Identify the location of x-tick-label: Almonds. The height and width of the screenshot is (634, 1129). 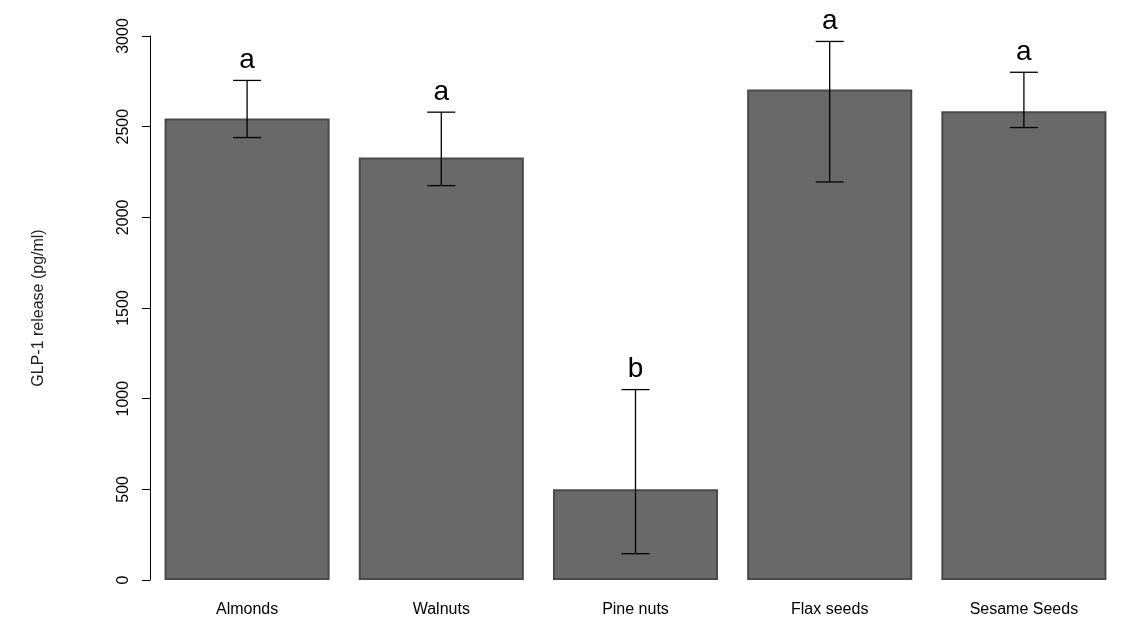
(247, 608).